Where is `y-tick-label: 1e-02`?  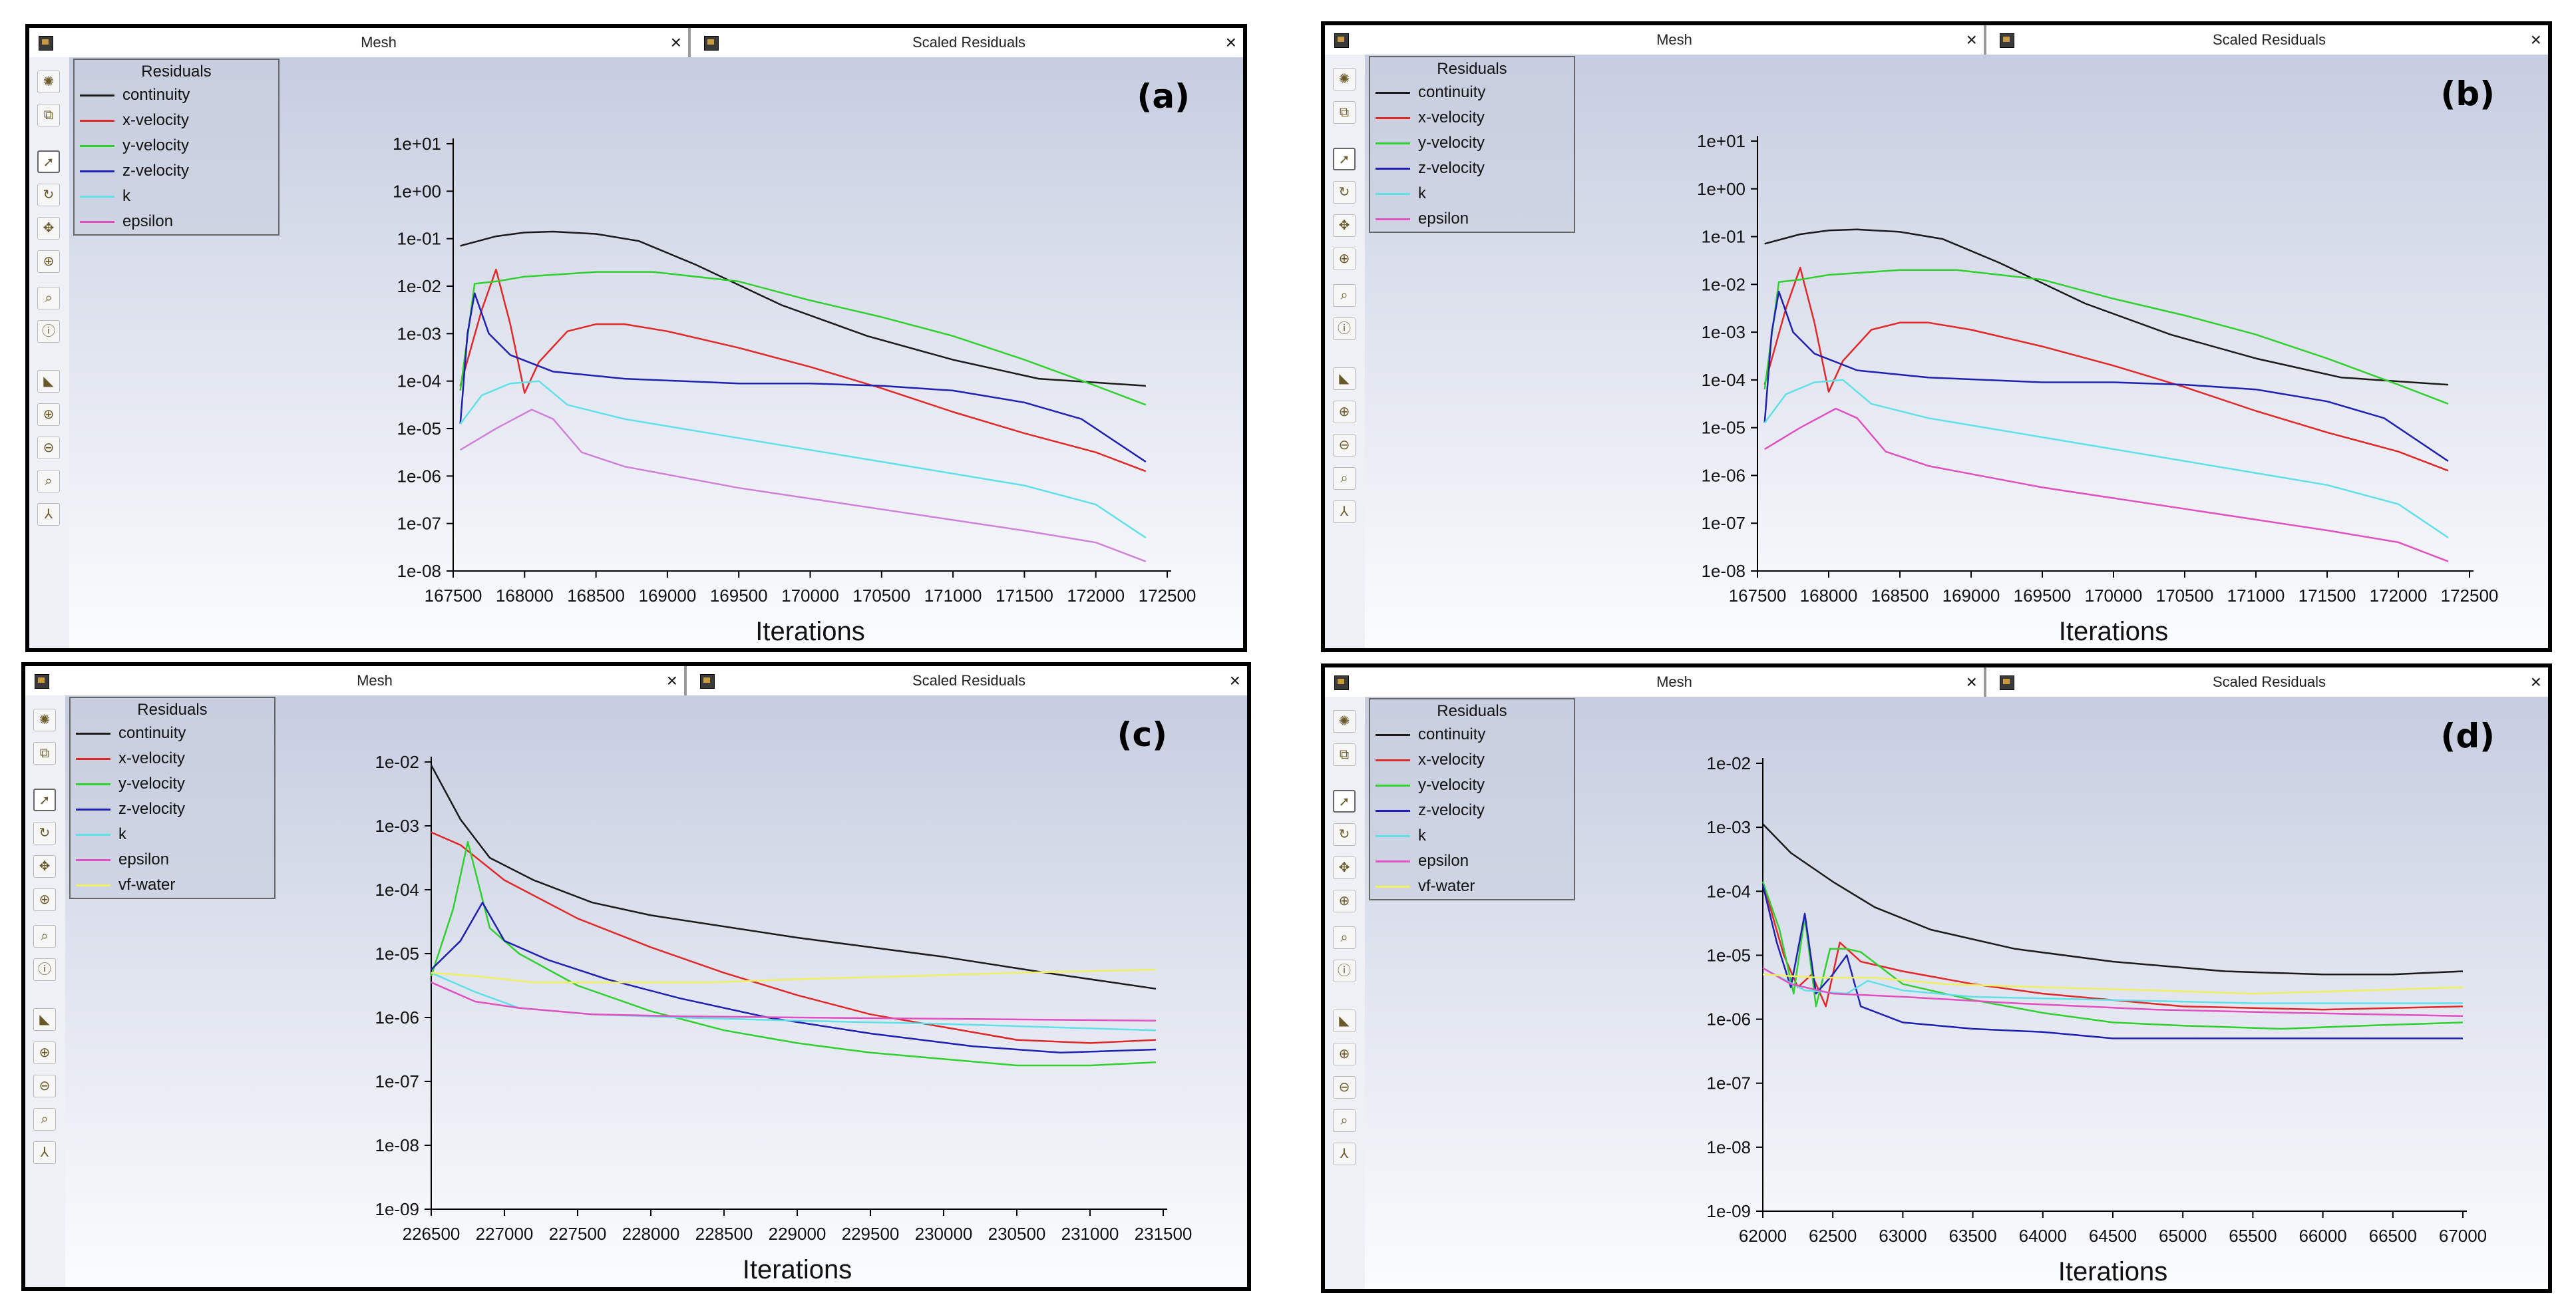
y-tick-label: 1e-02 is located at coordinates (397, 762).